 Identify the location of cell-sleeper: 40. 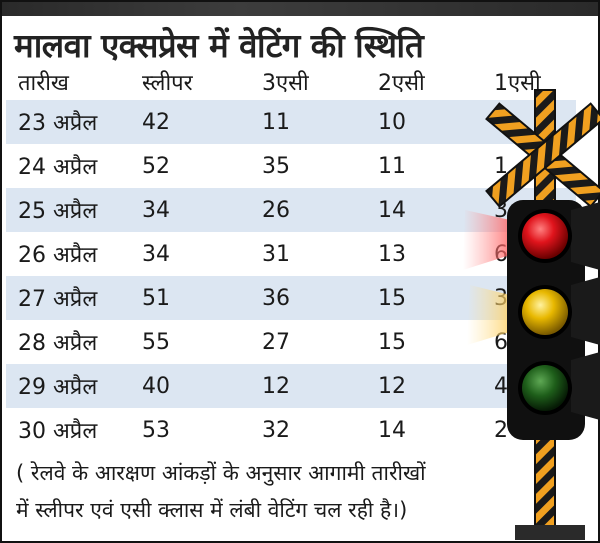
(190, 386).